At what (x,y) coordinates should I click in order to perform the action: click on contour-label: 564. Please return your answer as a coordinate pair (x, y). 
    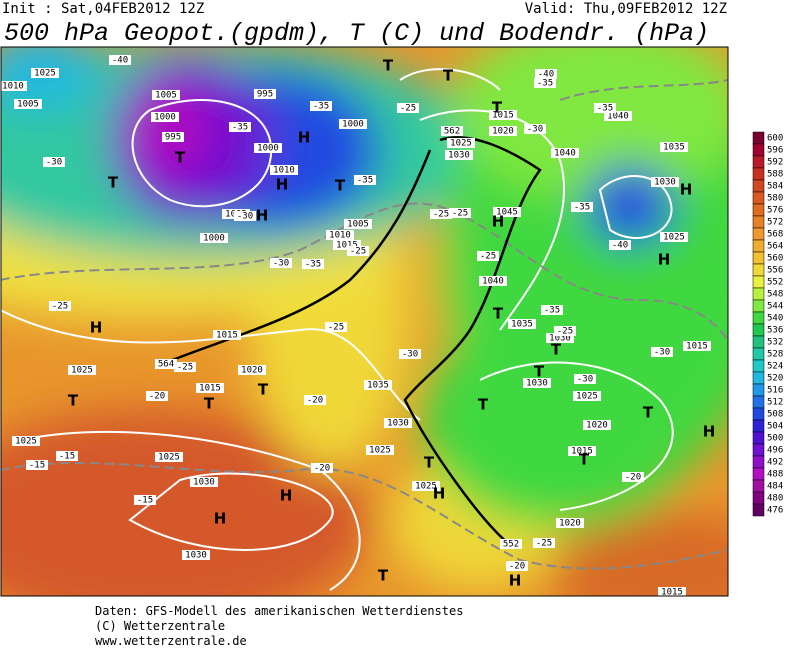
    Looking at the image, I should click on (166, 365).